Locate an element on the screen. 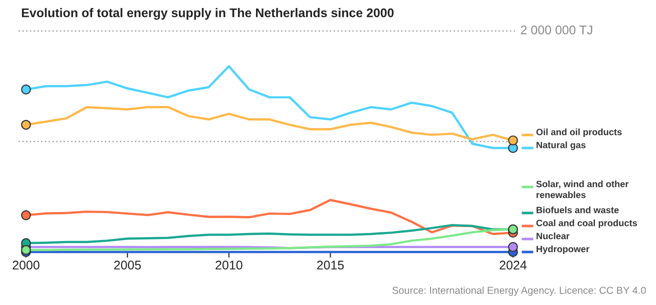  x-tick-label: 2024 is located at coordinates (513, 265).